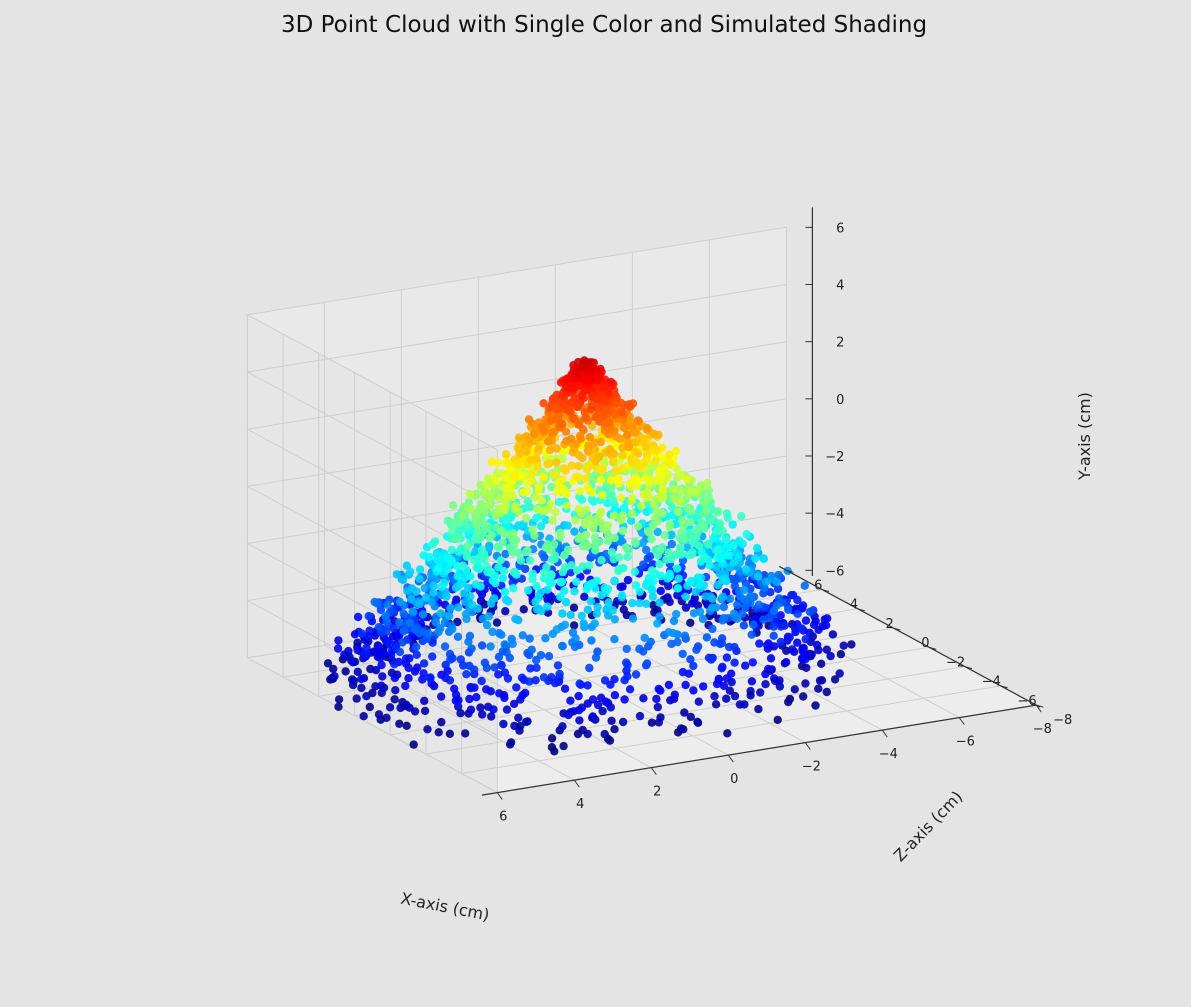 The height and width of the screenshot is (1007, 1191). What do you see at coordinates (840, 286) in the screenshot?
I see `y-tick-label: 4` at bounding box center [840, 286].